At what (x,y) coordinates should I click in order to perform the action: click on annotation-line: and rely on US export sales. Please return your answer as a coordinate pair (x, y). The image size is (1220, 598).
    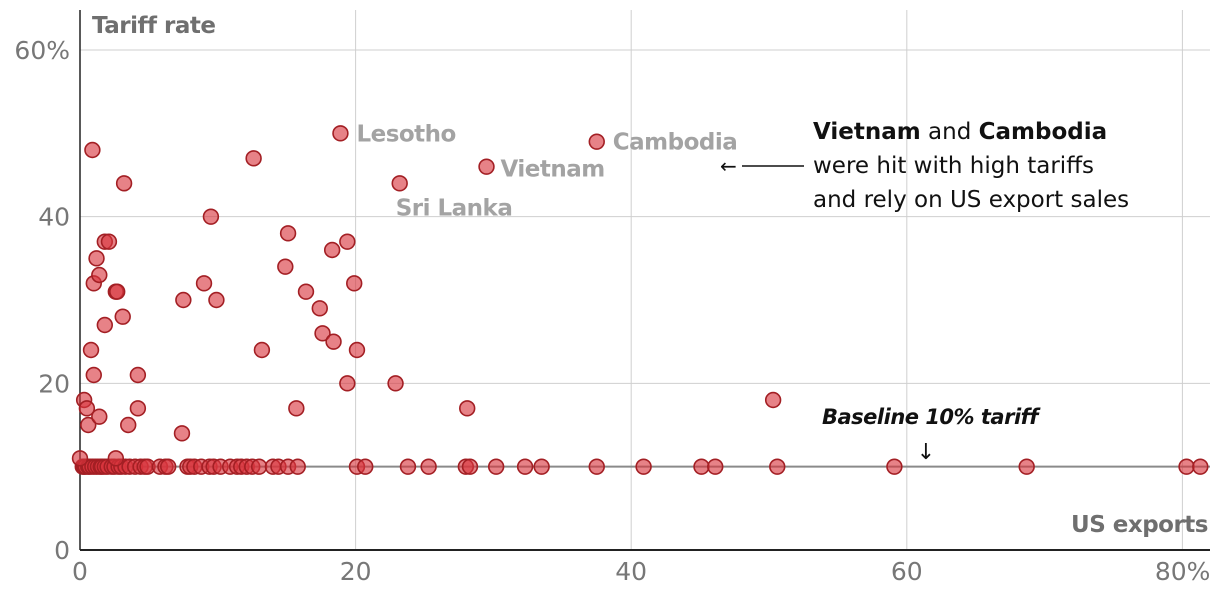
    Looking at the image, I should click on (971, 200).